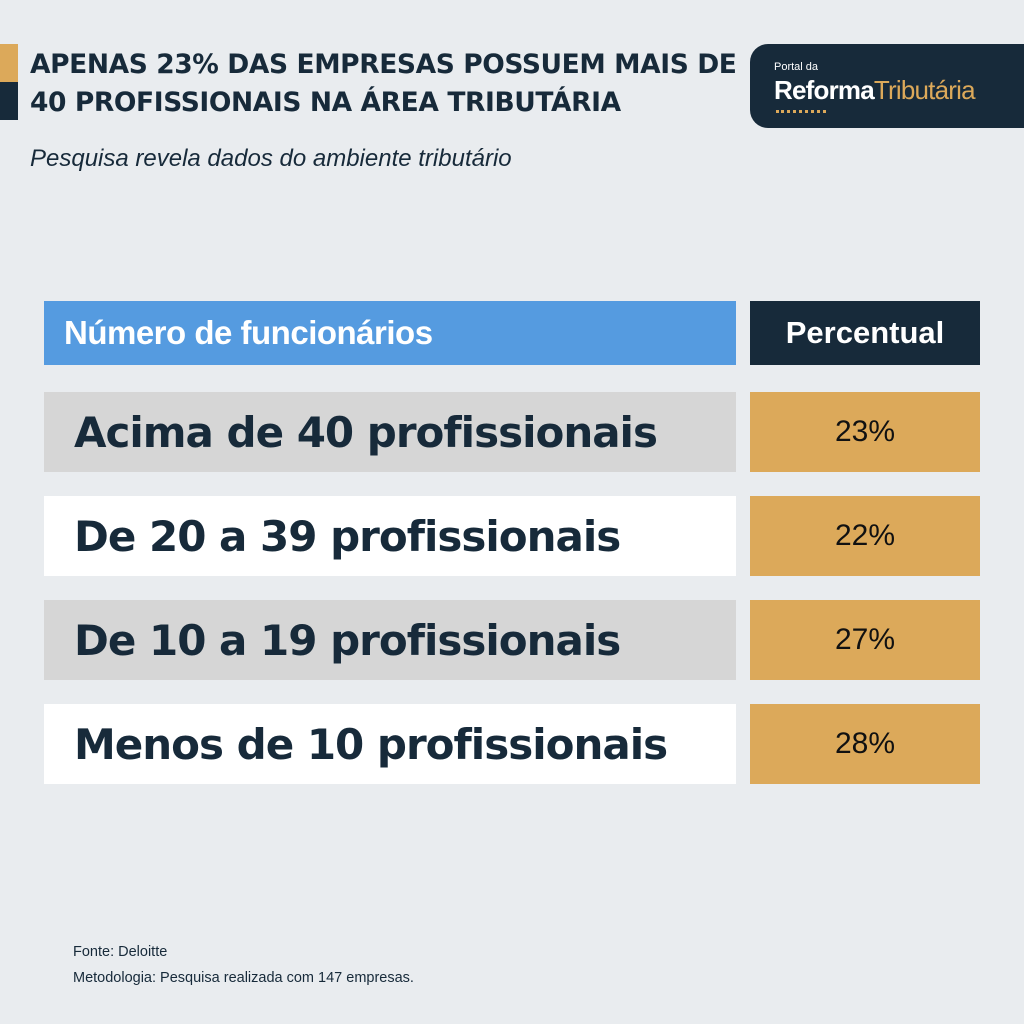  I want to click on accent-gold, so click(9, 63).